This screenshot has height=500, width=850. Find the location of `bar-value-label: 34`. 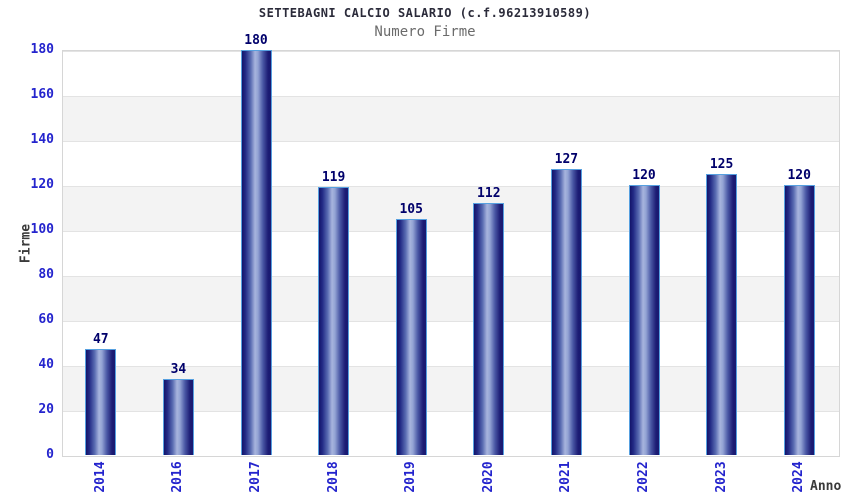

bar-value-label: 34 is located at coordinates (178, 369).